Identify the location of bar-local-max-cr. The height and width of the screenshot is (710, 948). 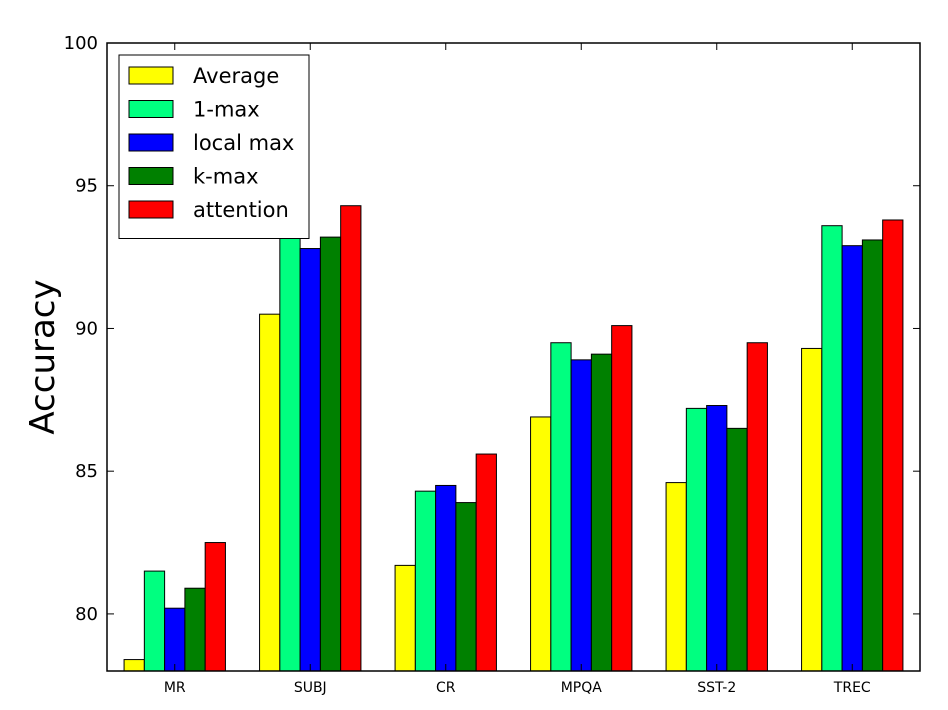
(446, 578).